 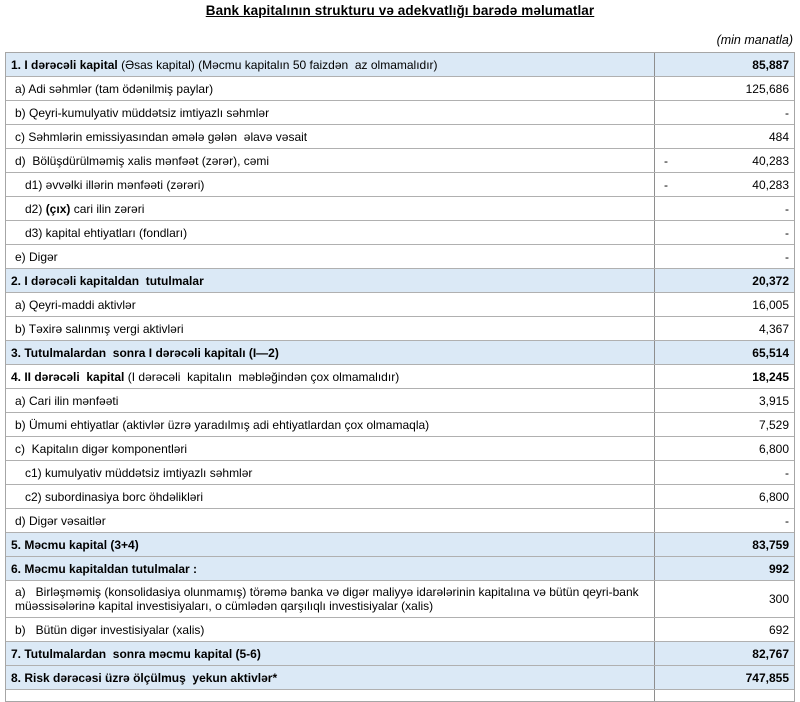 I want to click on table-row: d) Digər vəsaitlər -, so click(x=400, y=521).